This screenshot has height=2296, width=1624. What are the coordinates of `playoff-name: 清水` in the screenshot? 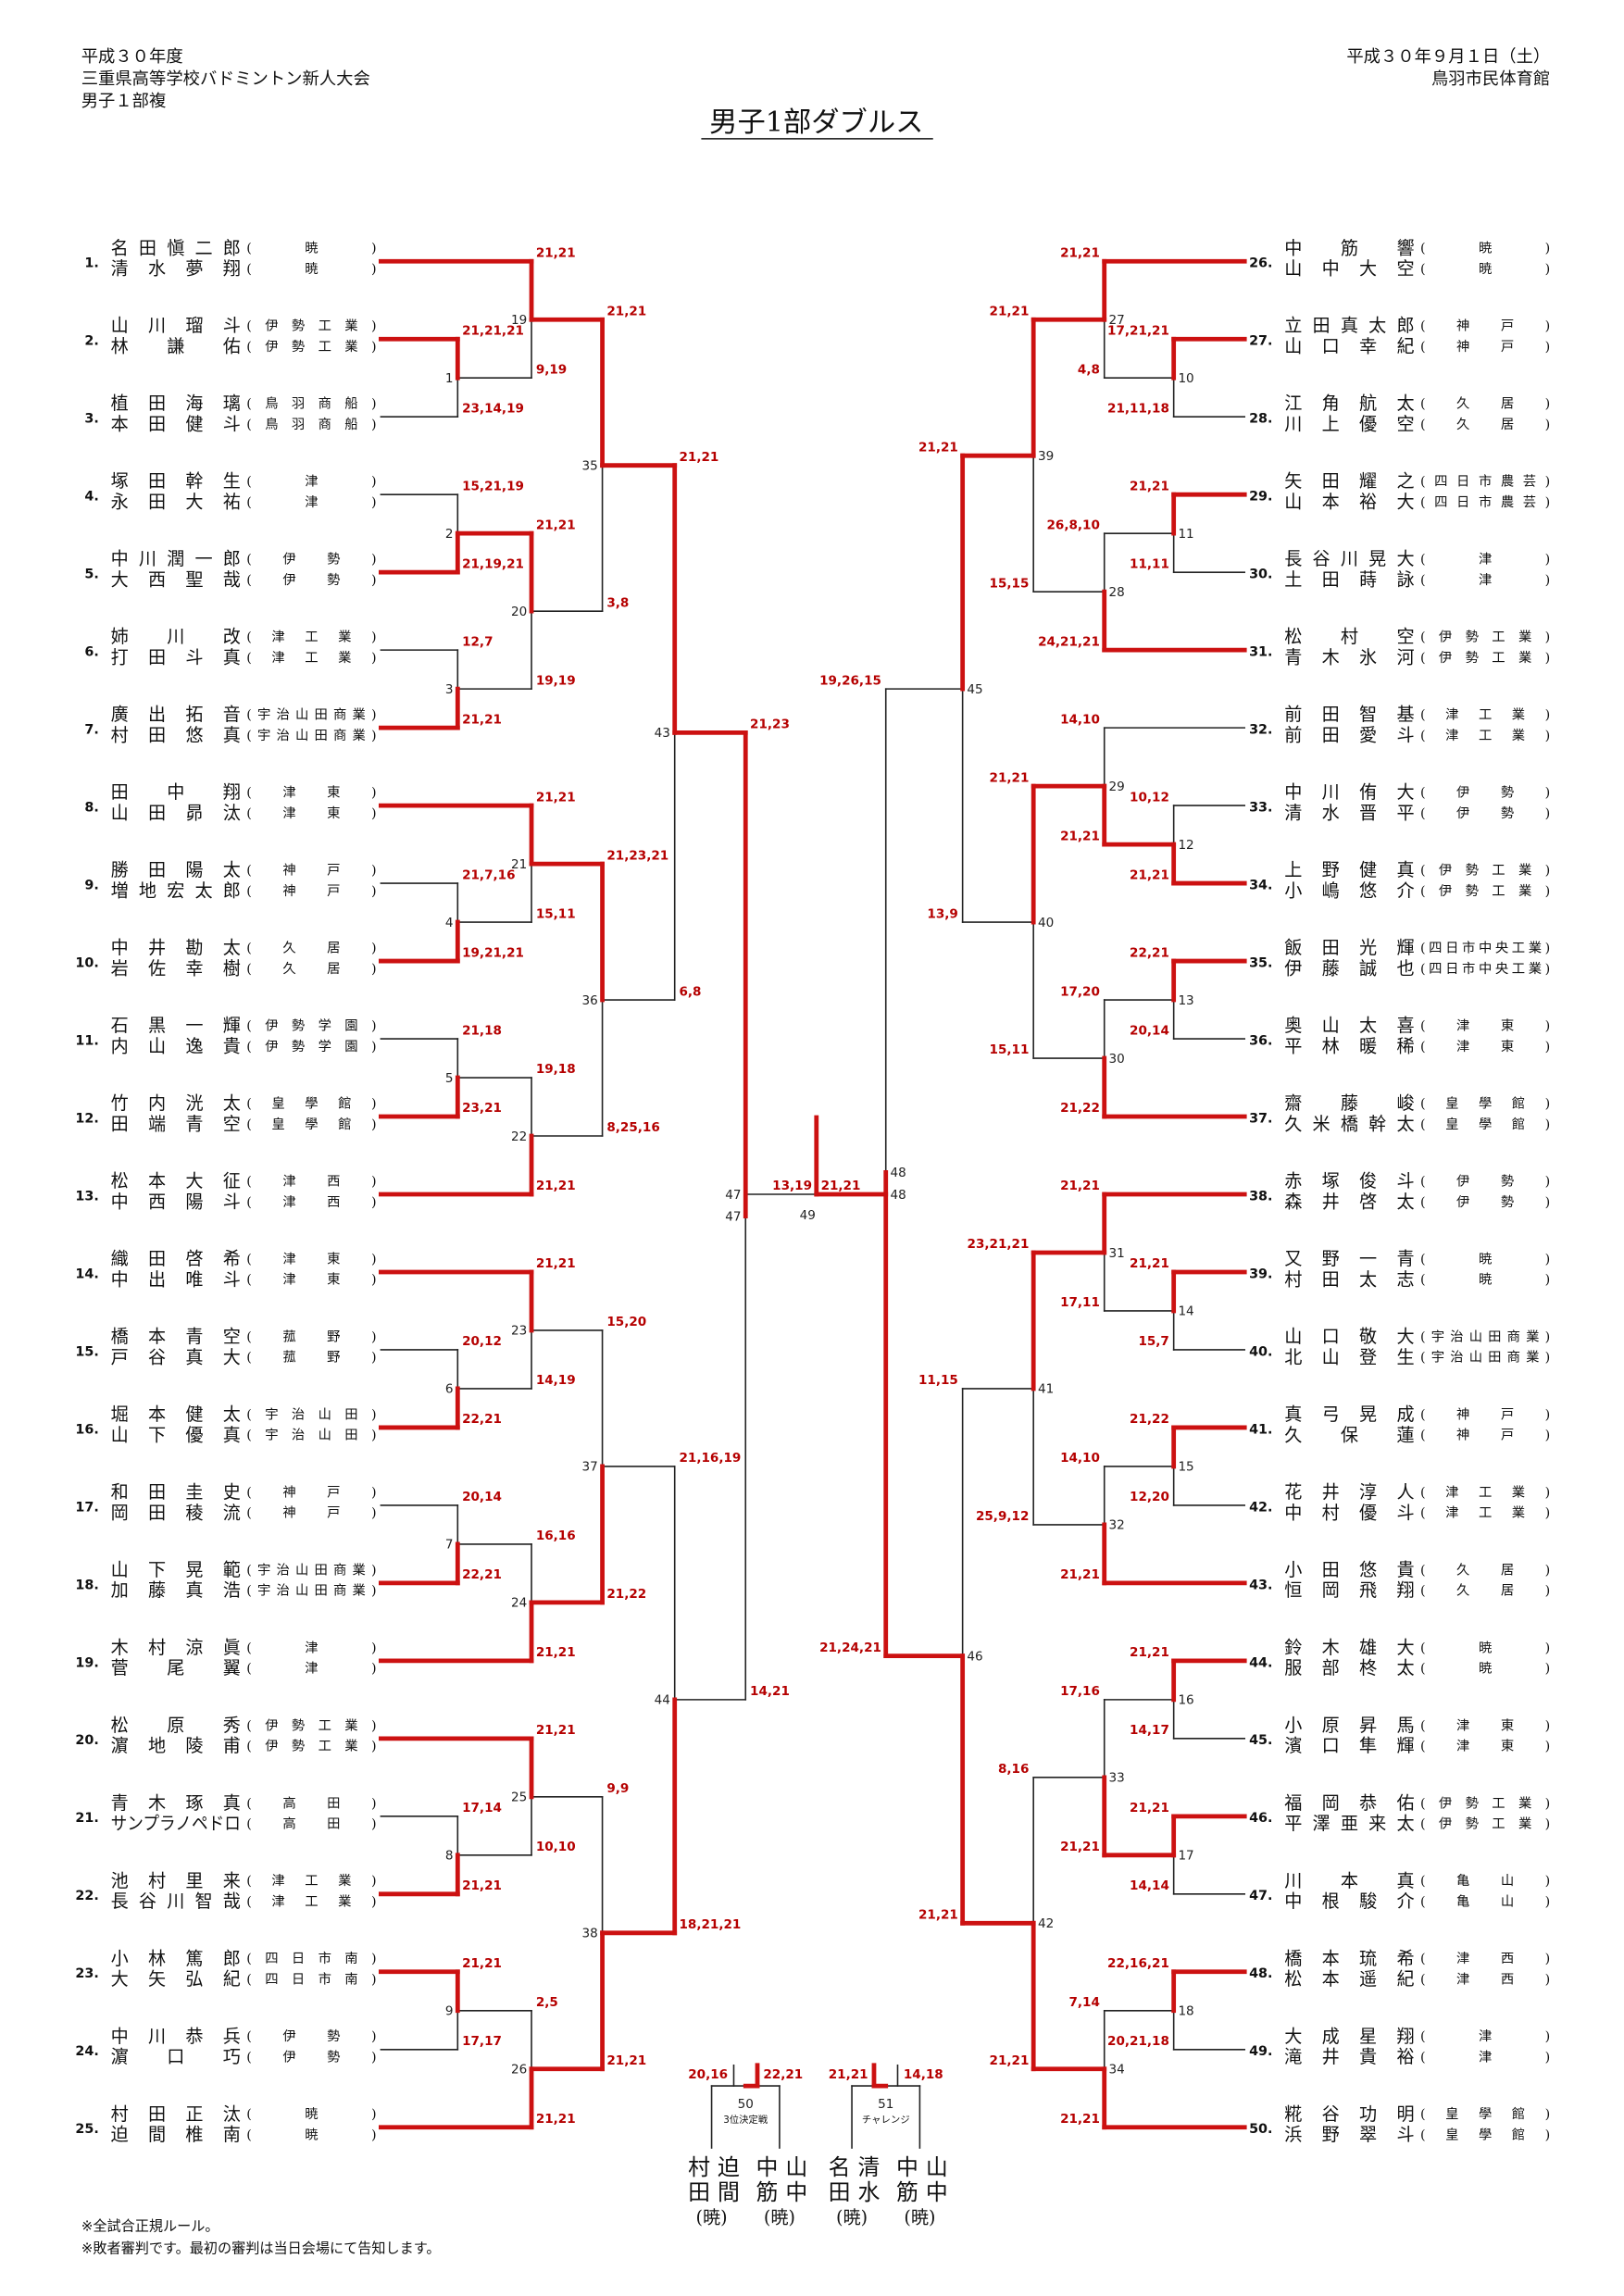 It's located at (867, 2180).